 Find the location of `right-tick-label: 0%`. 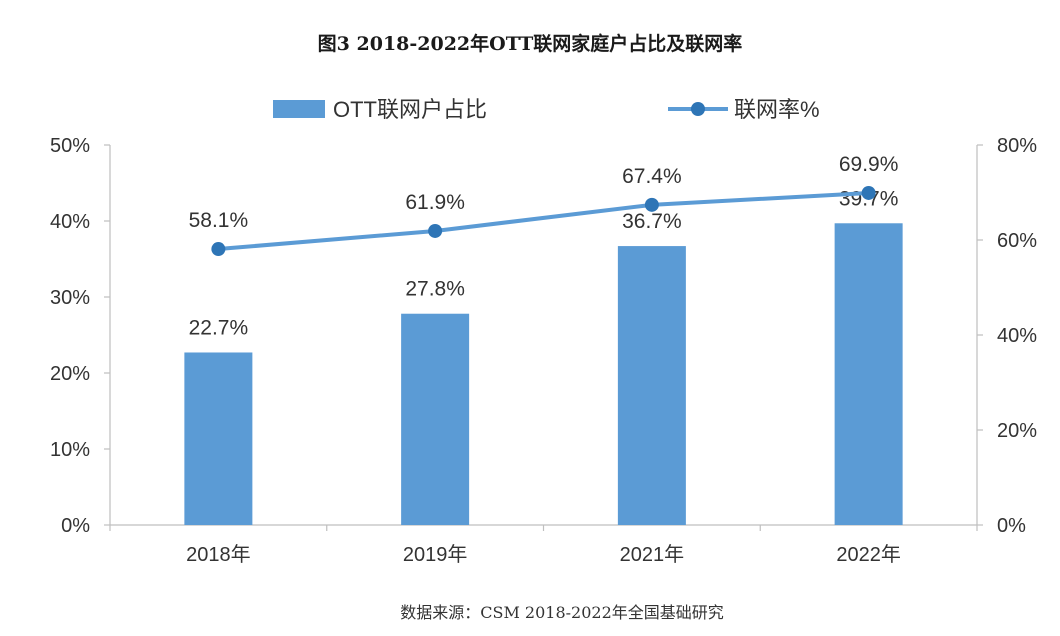

right-tick-label: 0% is located at coordinates (1011, 526).